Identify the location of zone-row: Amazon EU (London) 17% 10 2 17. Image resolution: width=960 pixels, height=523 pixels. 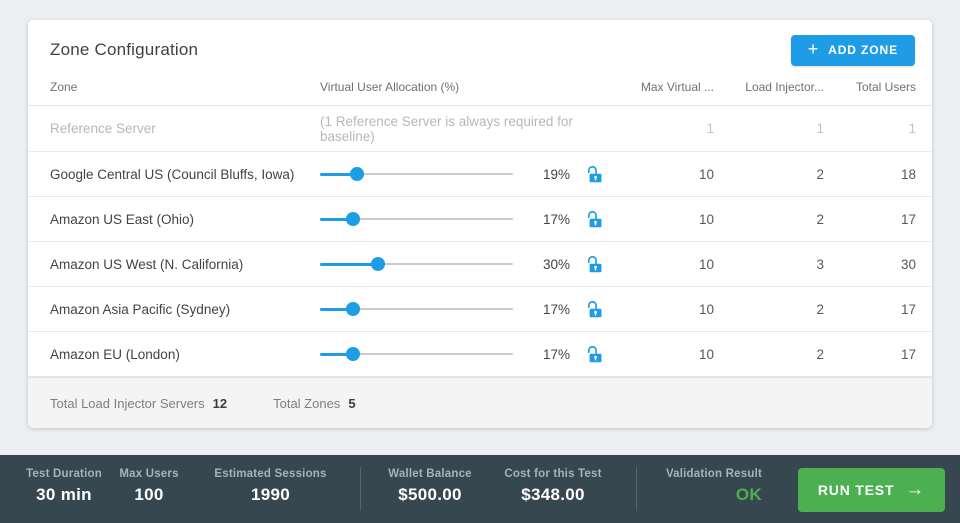
(480, 354).